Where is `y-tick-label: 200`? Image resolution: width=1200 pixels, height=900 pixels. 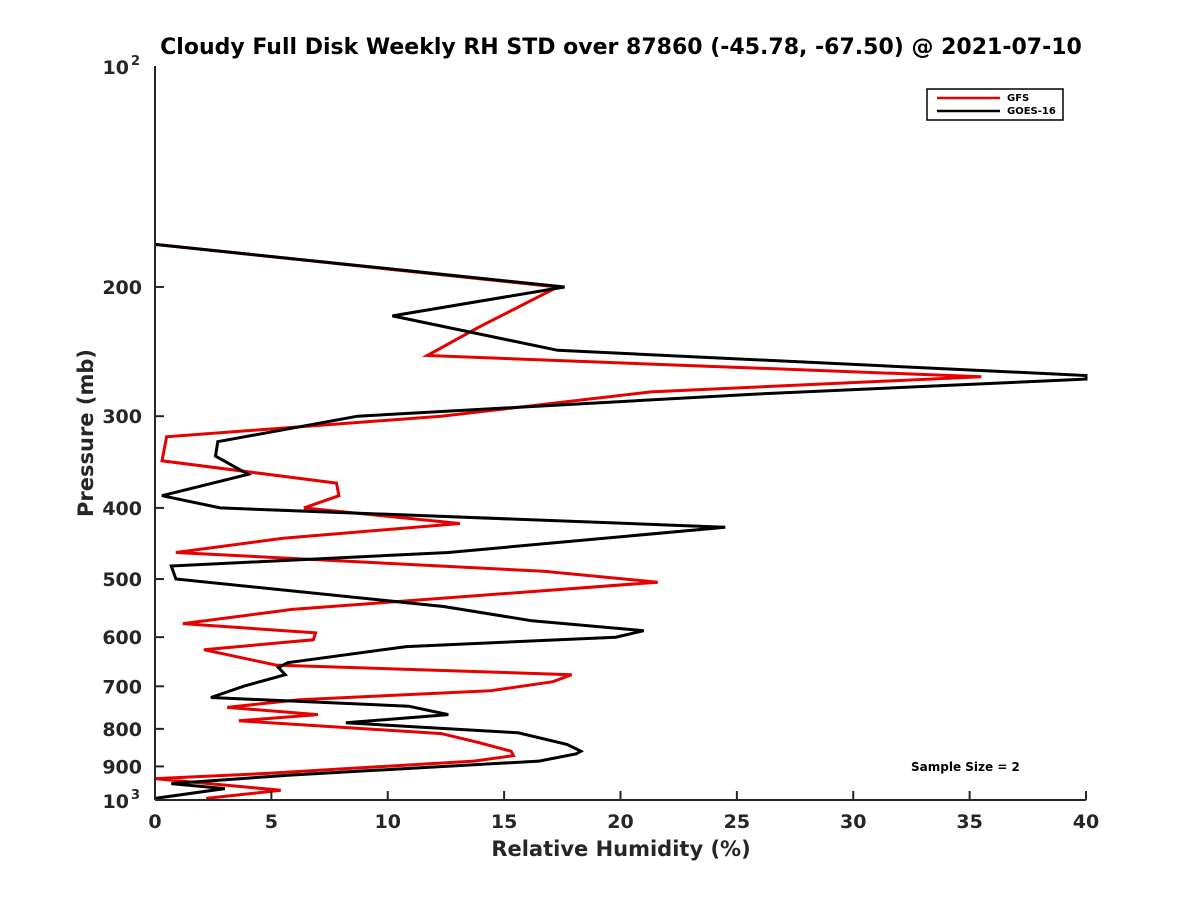 y-tick-label: 200 is located at coordinates (122, 288).